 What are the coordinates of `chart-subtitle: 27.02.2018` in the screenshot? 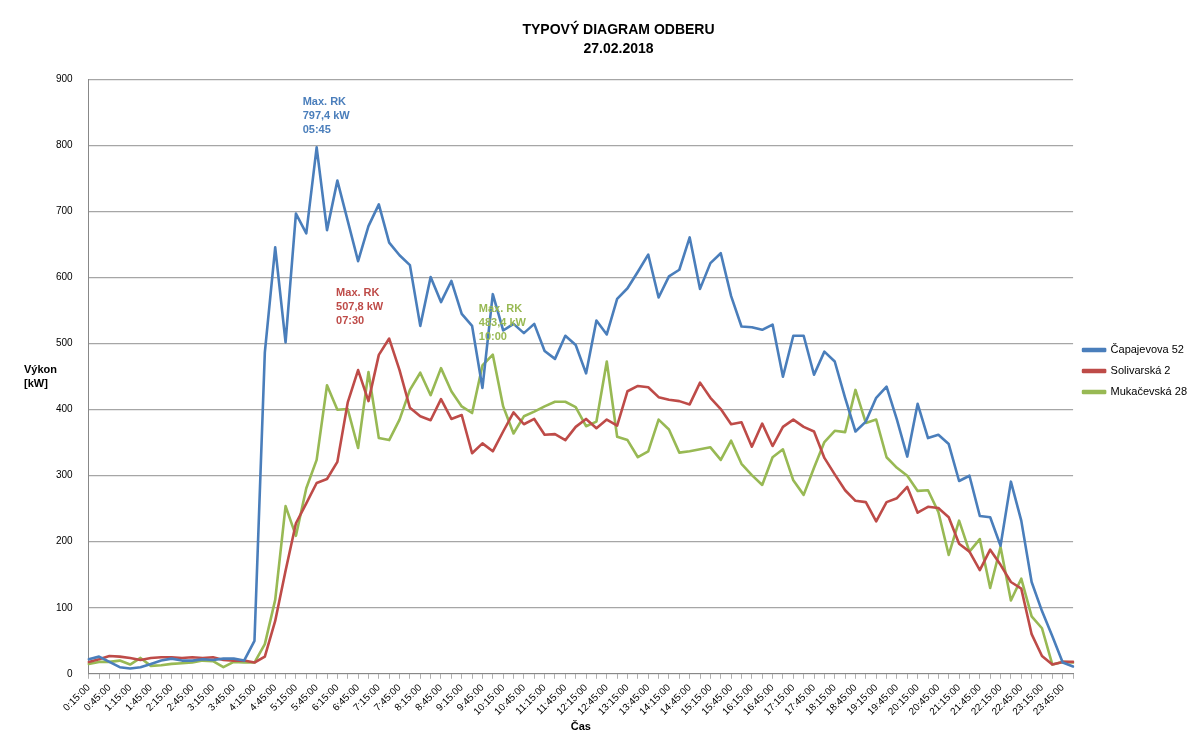 It's located at (618, 48).